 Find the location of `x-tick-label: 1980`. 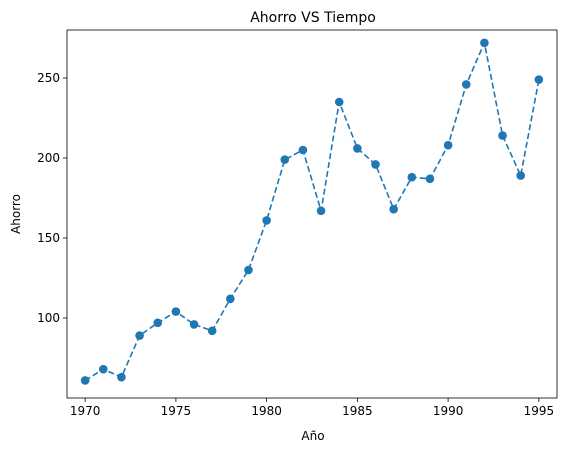

x-tick-label: 1980 is located at coordinates (266, 411).